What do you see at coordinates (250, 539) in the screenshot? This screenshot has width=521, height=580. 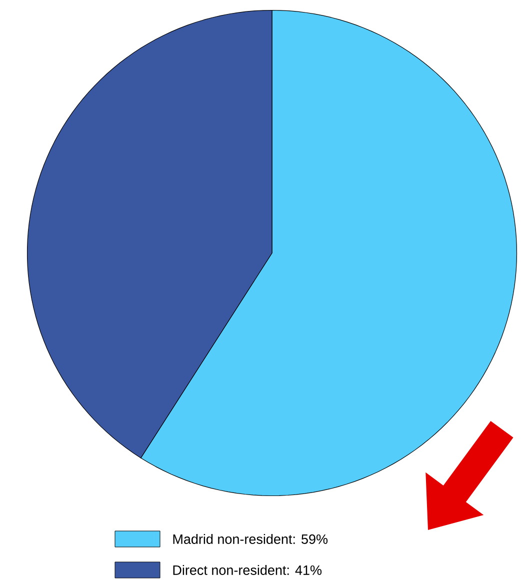 I see `legend-label: Madrid non-resident: 59%` at bounding box center [250, 539].